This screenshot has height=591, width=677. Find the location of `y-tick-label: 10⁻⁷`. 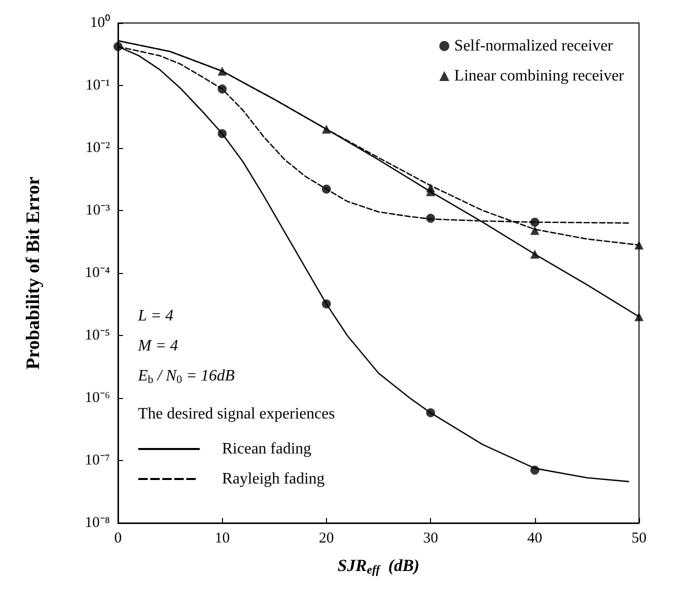

y-tick-label: 10⁻⁷ is located at coordinates (97, 460).